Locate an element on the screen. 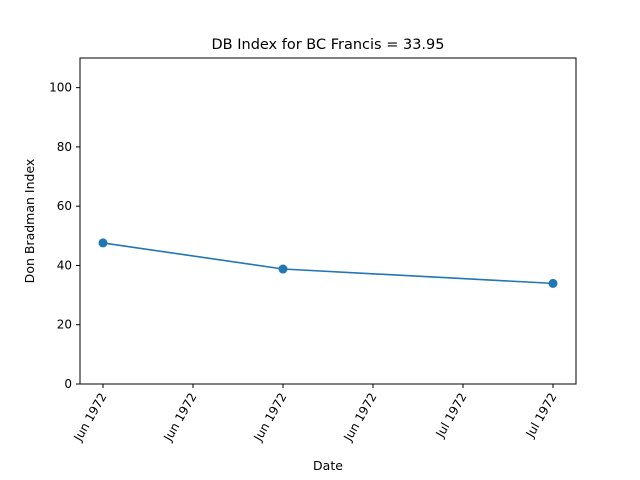  y-tick-label: 80 is located at coordinates (64, 147).